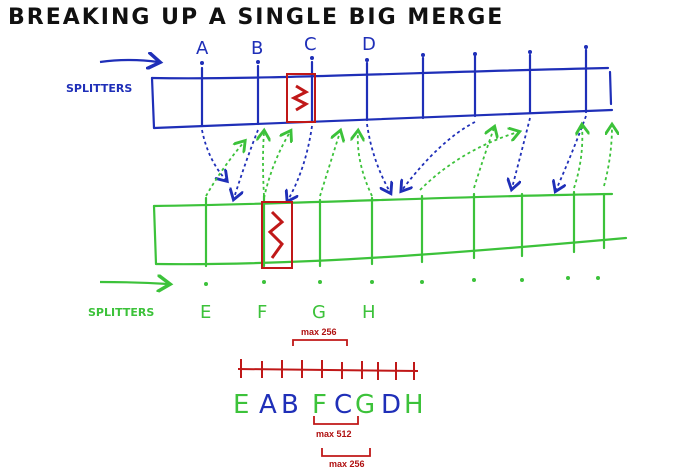 The height and width of the screenshot is (470, 687). Describe the element at coordinates (277, 235) in the screenshot. I see `bottom-highlight-box` at that location.